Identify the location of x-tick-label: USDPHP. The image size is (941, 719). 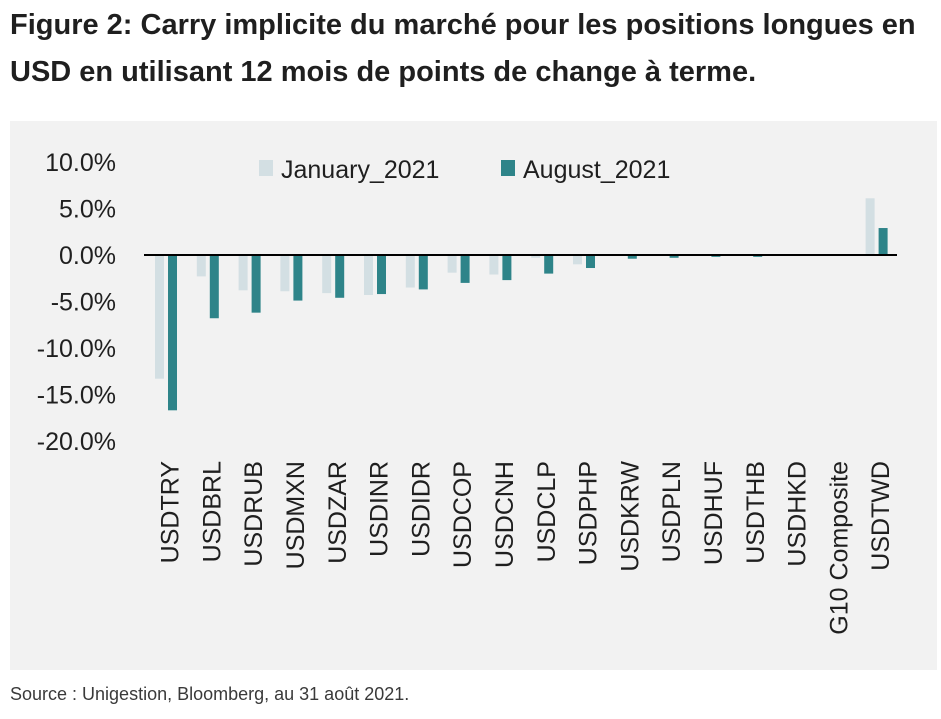
(589, 513).